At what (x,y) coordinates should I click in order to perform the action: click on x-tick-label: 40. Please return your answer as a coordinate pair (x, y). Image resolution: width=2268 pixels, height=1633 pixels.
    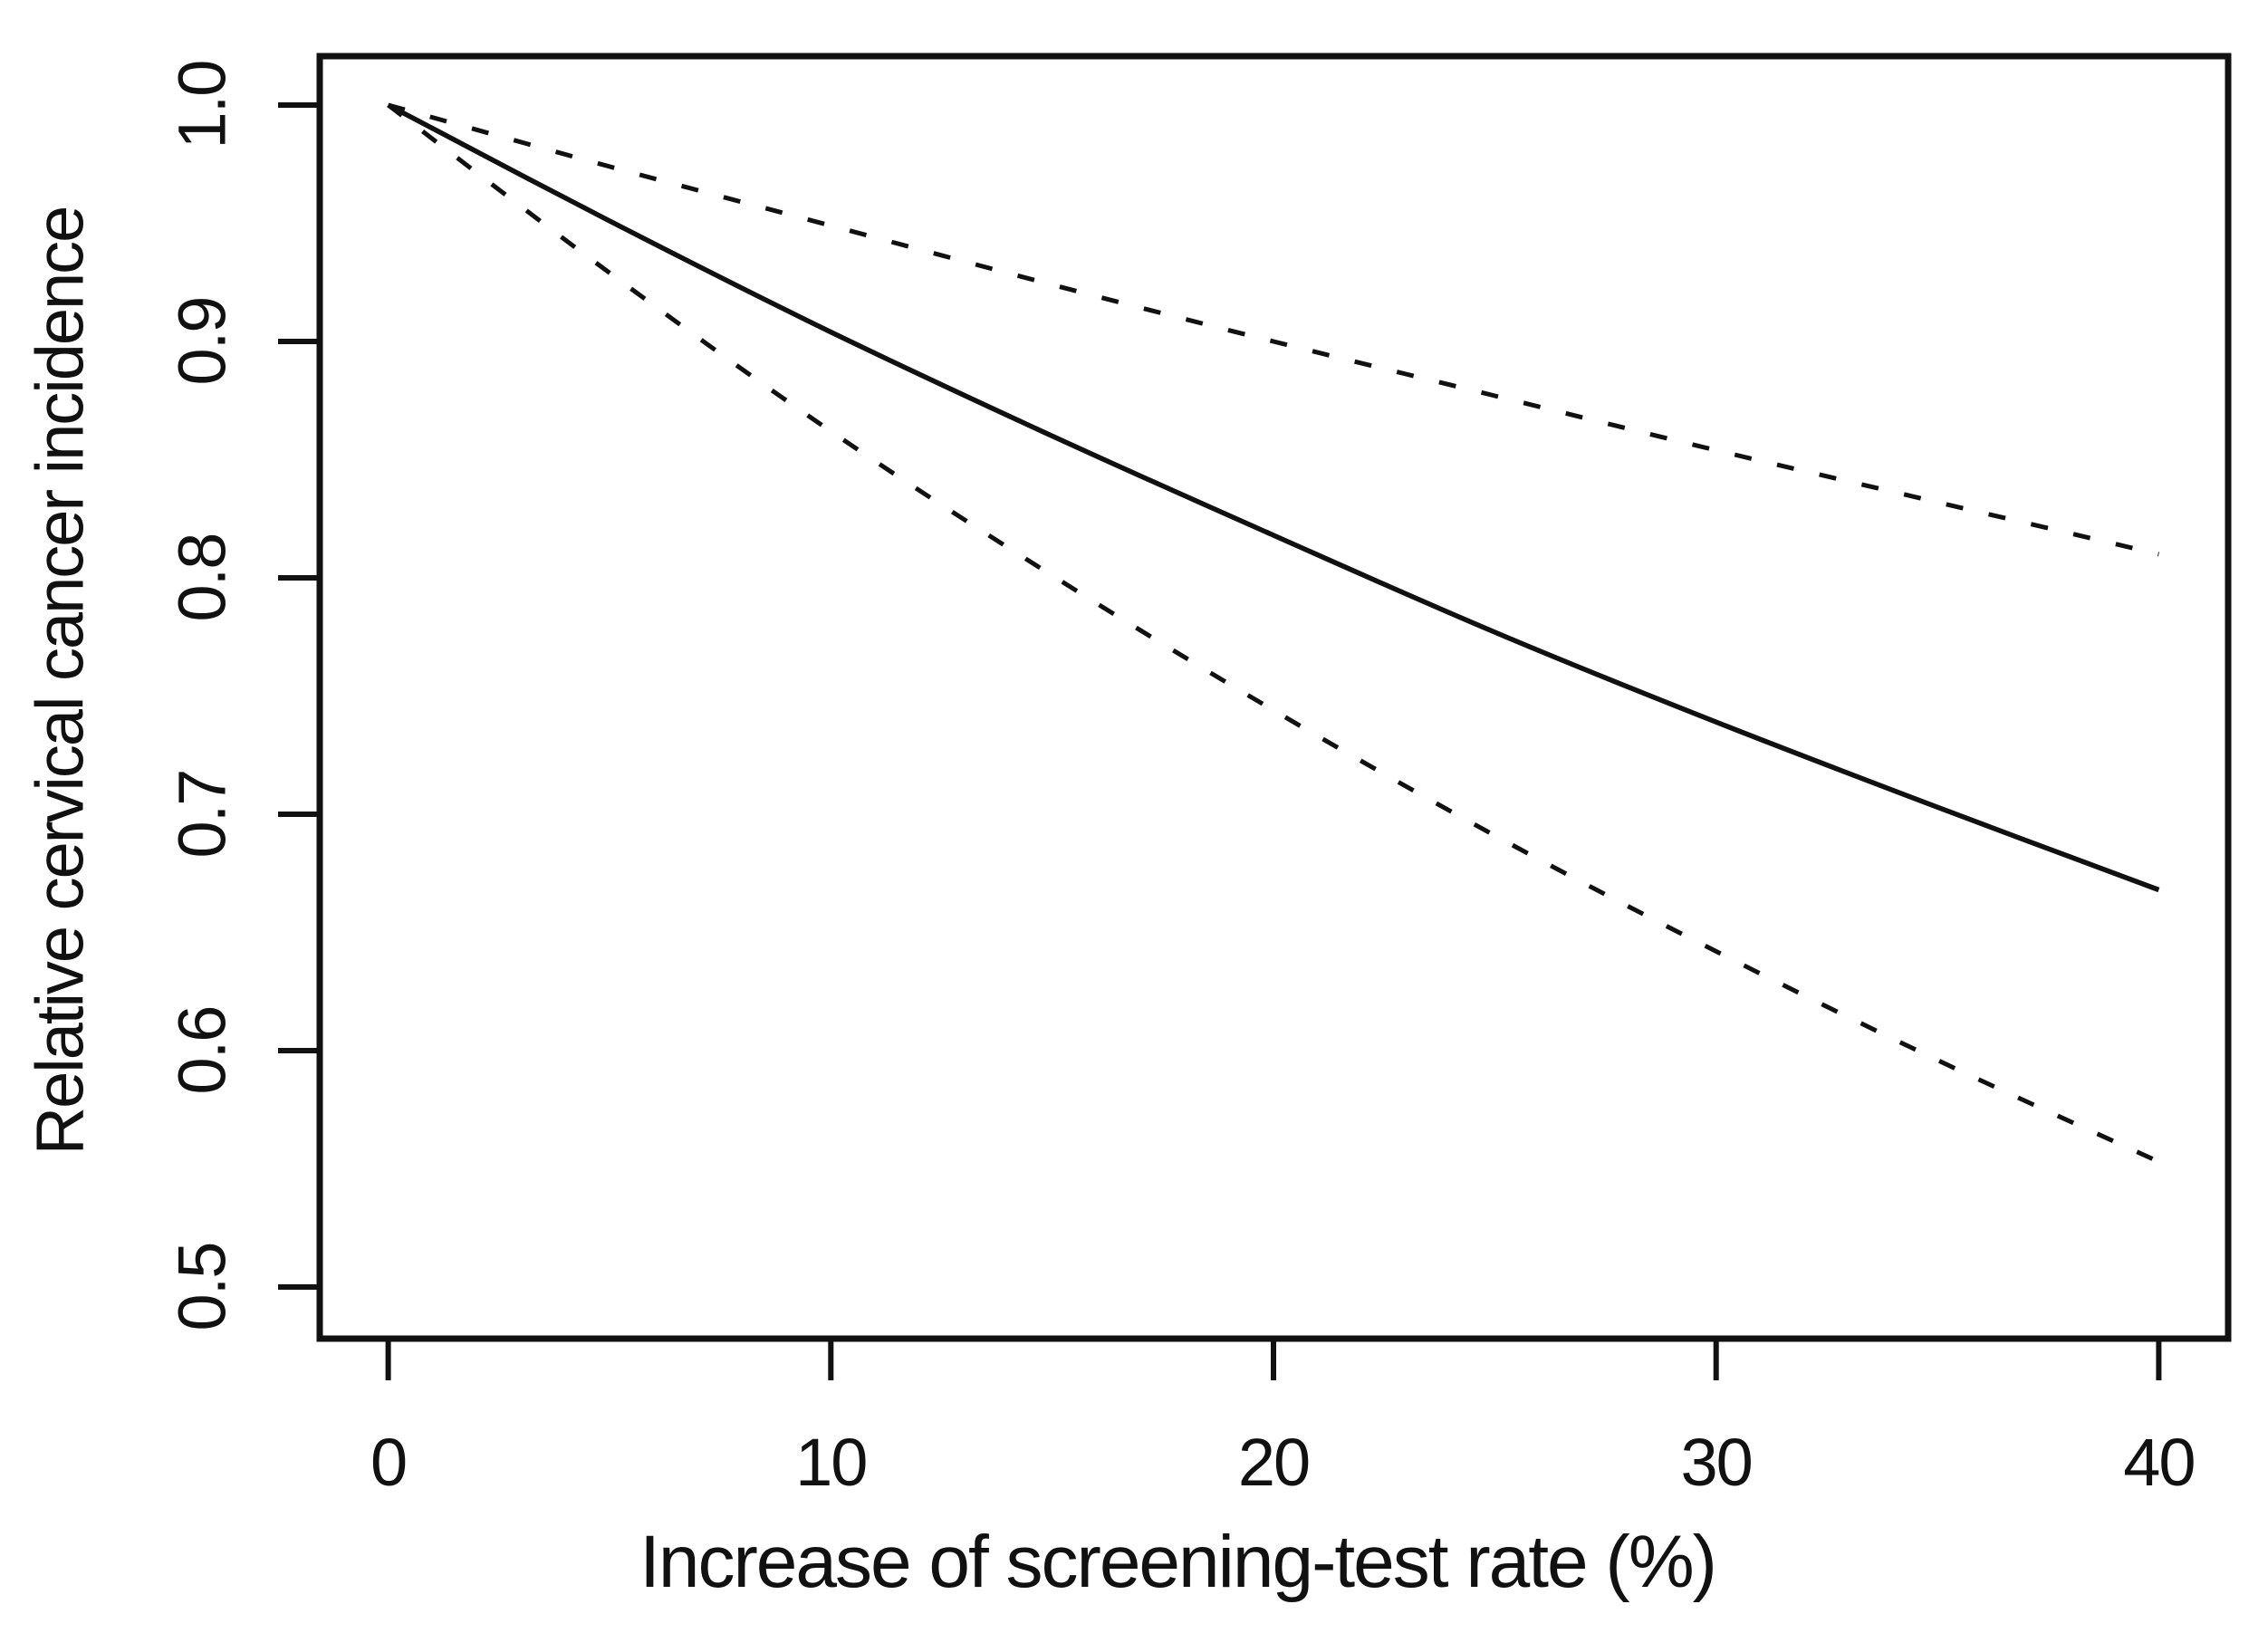
    Looking at the image, I should click on (2159, 1462).